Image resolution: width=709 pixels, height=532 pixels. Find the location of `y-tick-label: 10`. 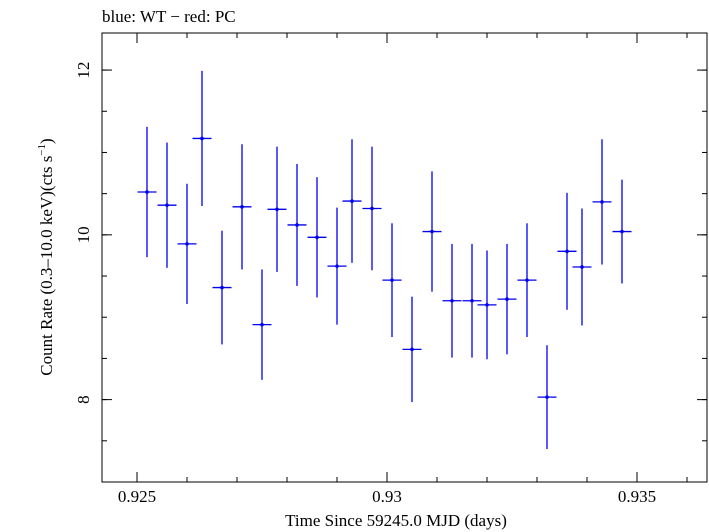

y-tick-label: 10 is located at coordinates (83, 234).